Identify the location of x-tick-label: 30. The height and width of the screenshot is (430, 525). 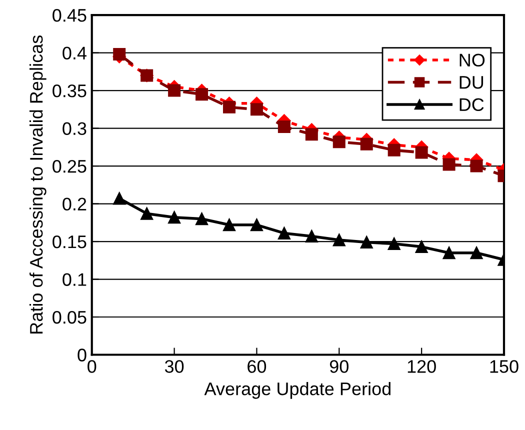
(174, 366).